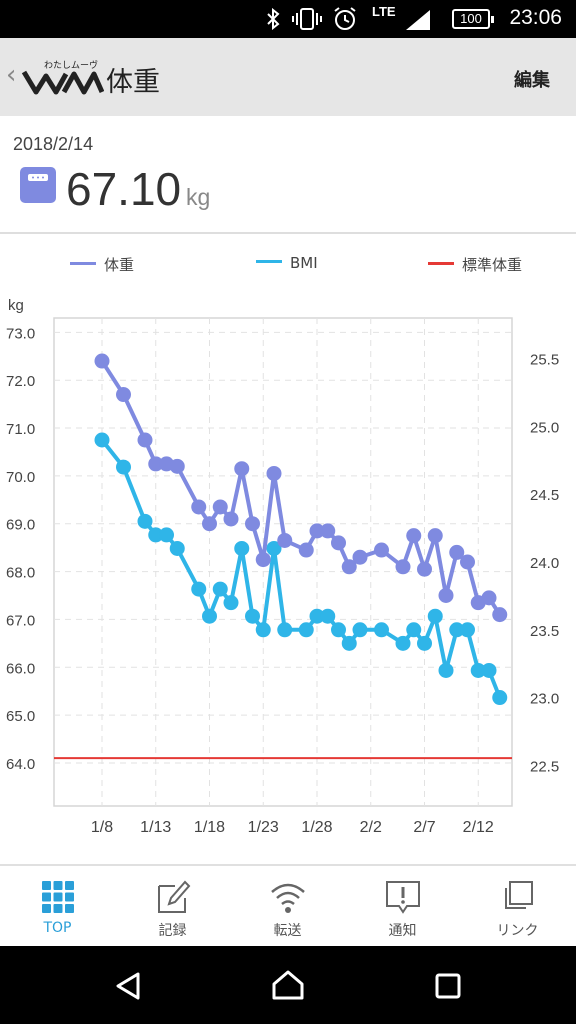 This screenshot has width=576, height=1024. I want to click on edit-button: 編集, so click(532, 80).